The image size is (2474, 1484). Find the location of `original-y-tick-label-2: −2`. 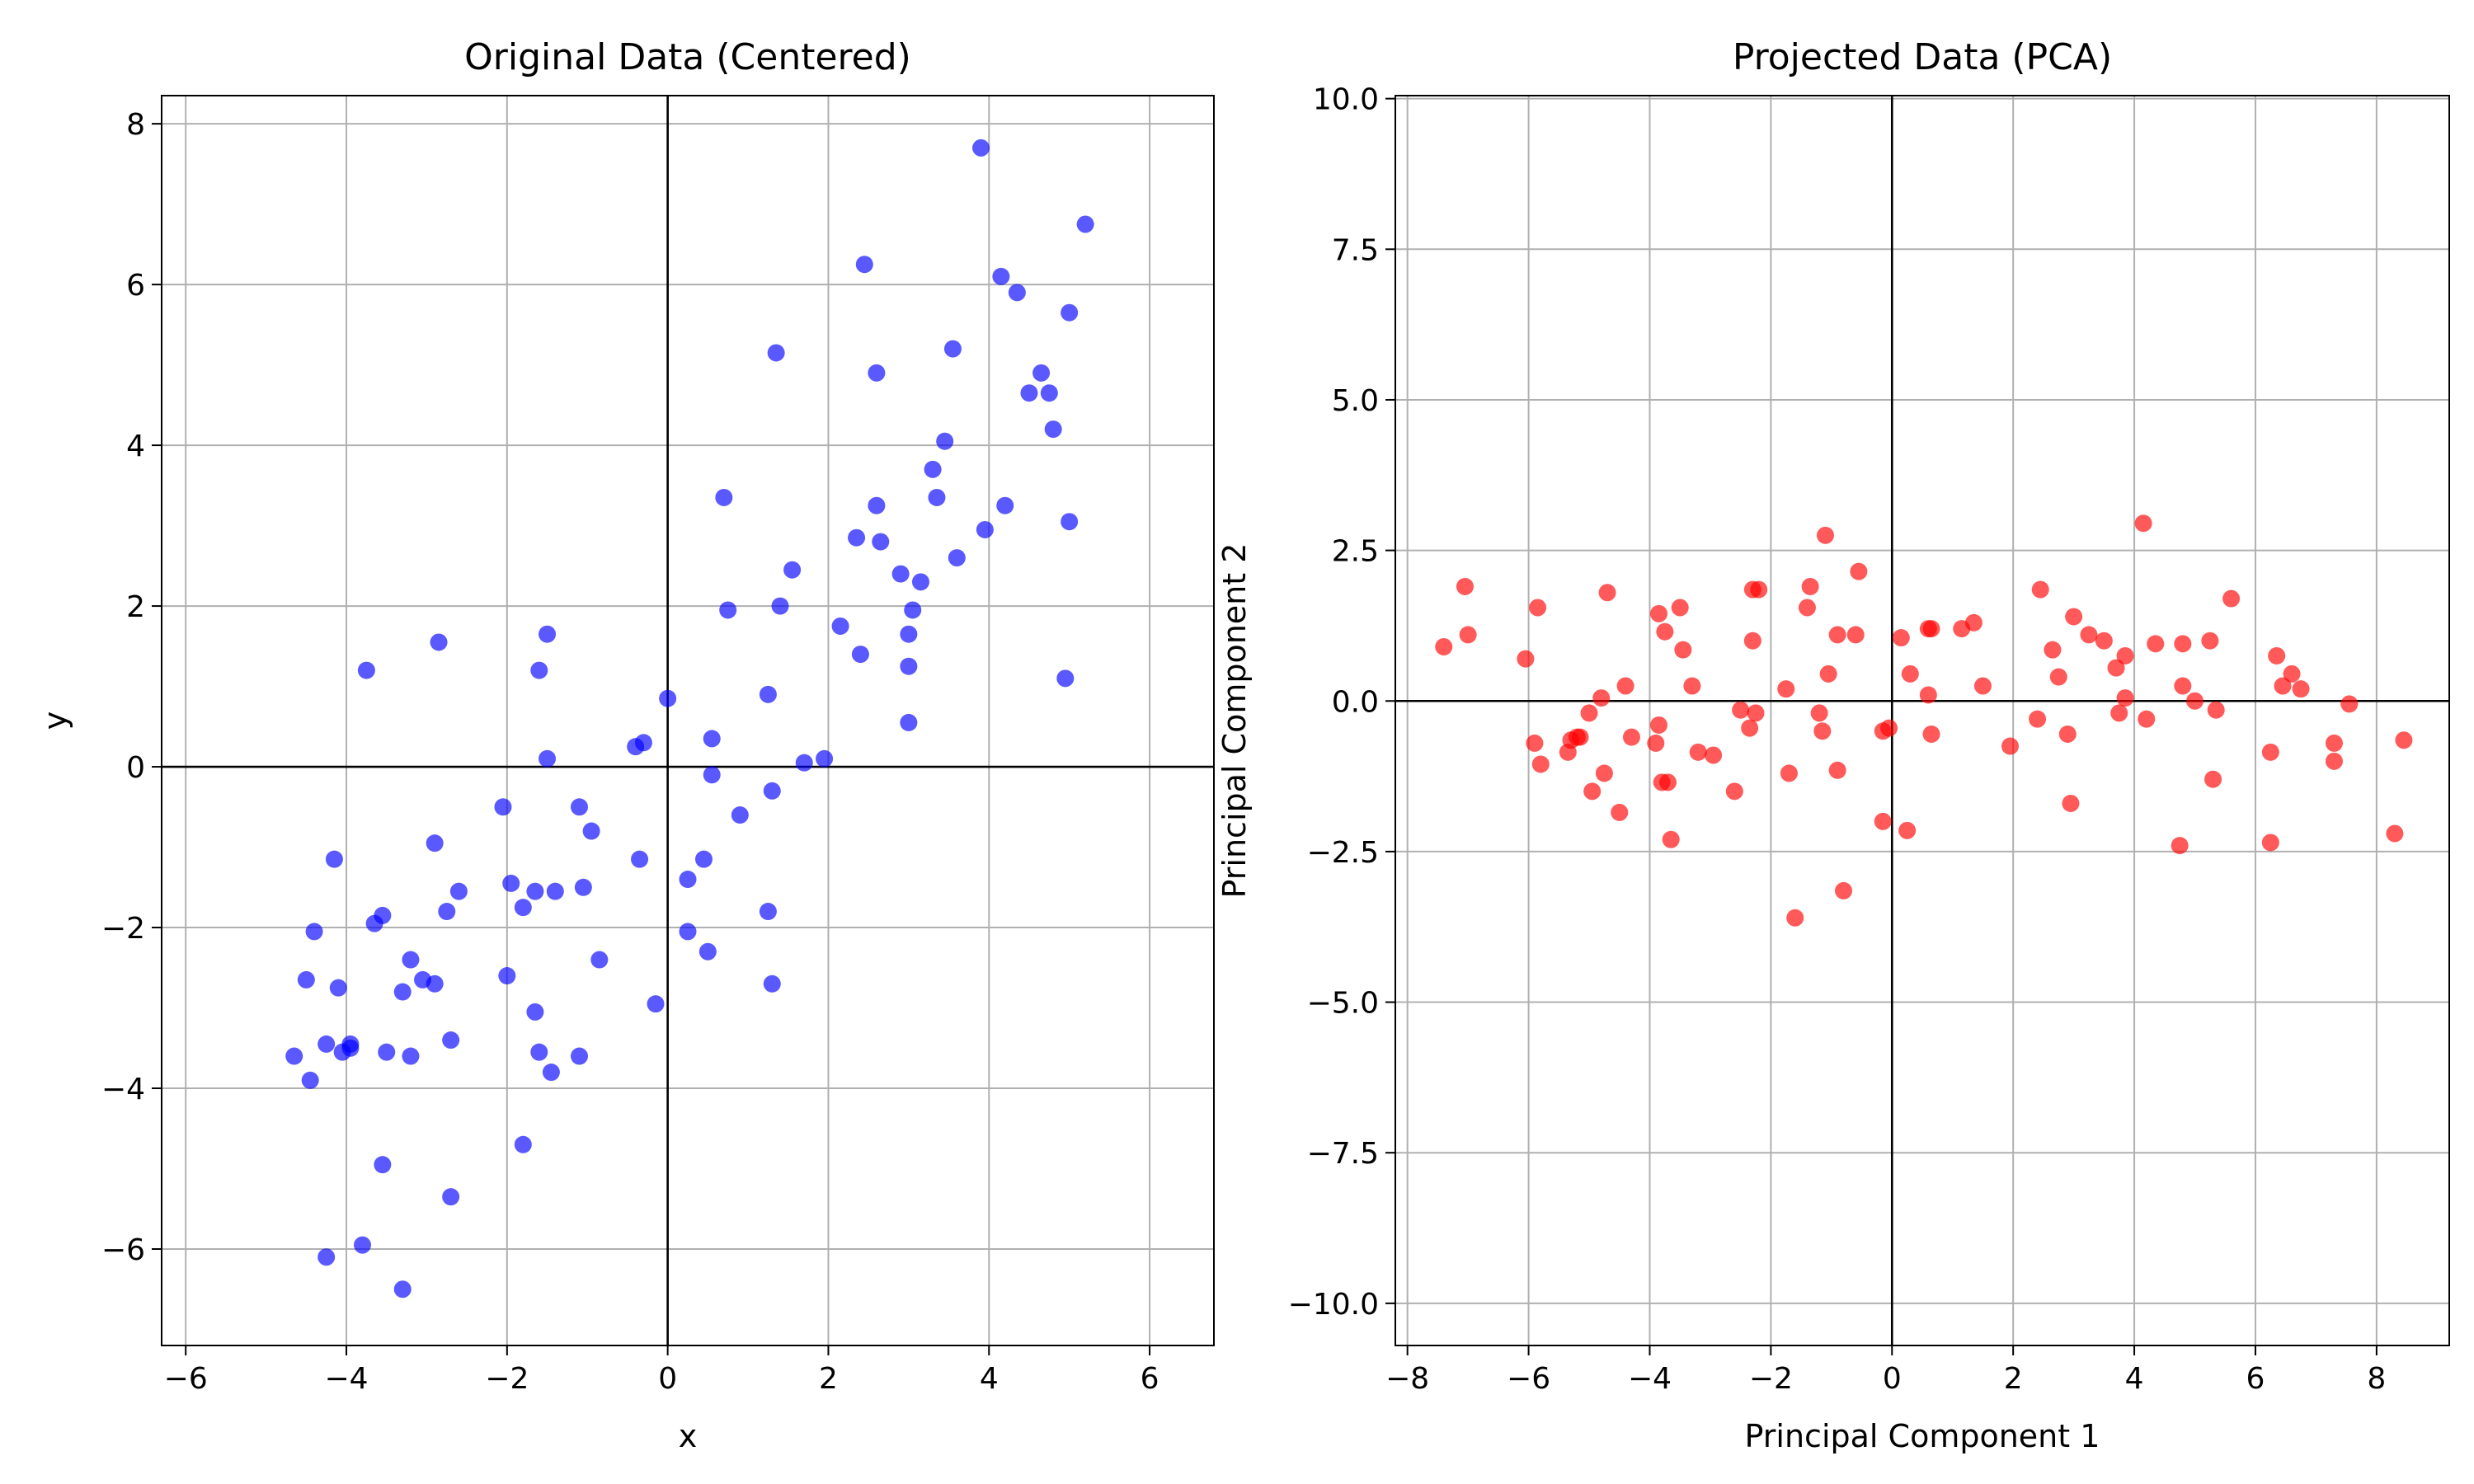

original-y-tick-label-2: −2 is located at coordinates (123, 929).